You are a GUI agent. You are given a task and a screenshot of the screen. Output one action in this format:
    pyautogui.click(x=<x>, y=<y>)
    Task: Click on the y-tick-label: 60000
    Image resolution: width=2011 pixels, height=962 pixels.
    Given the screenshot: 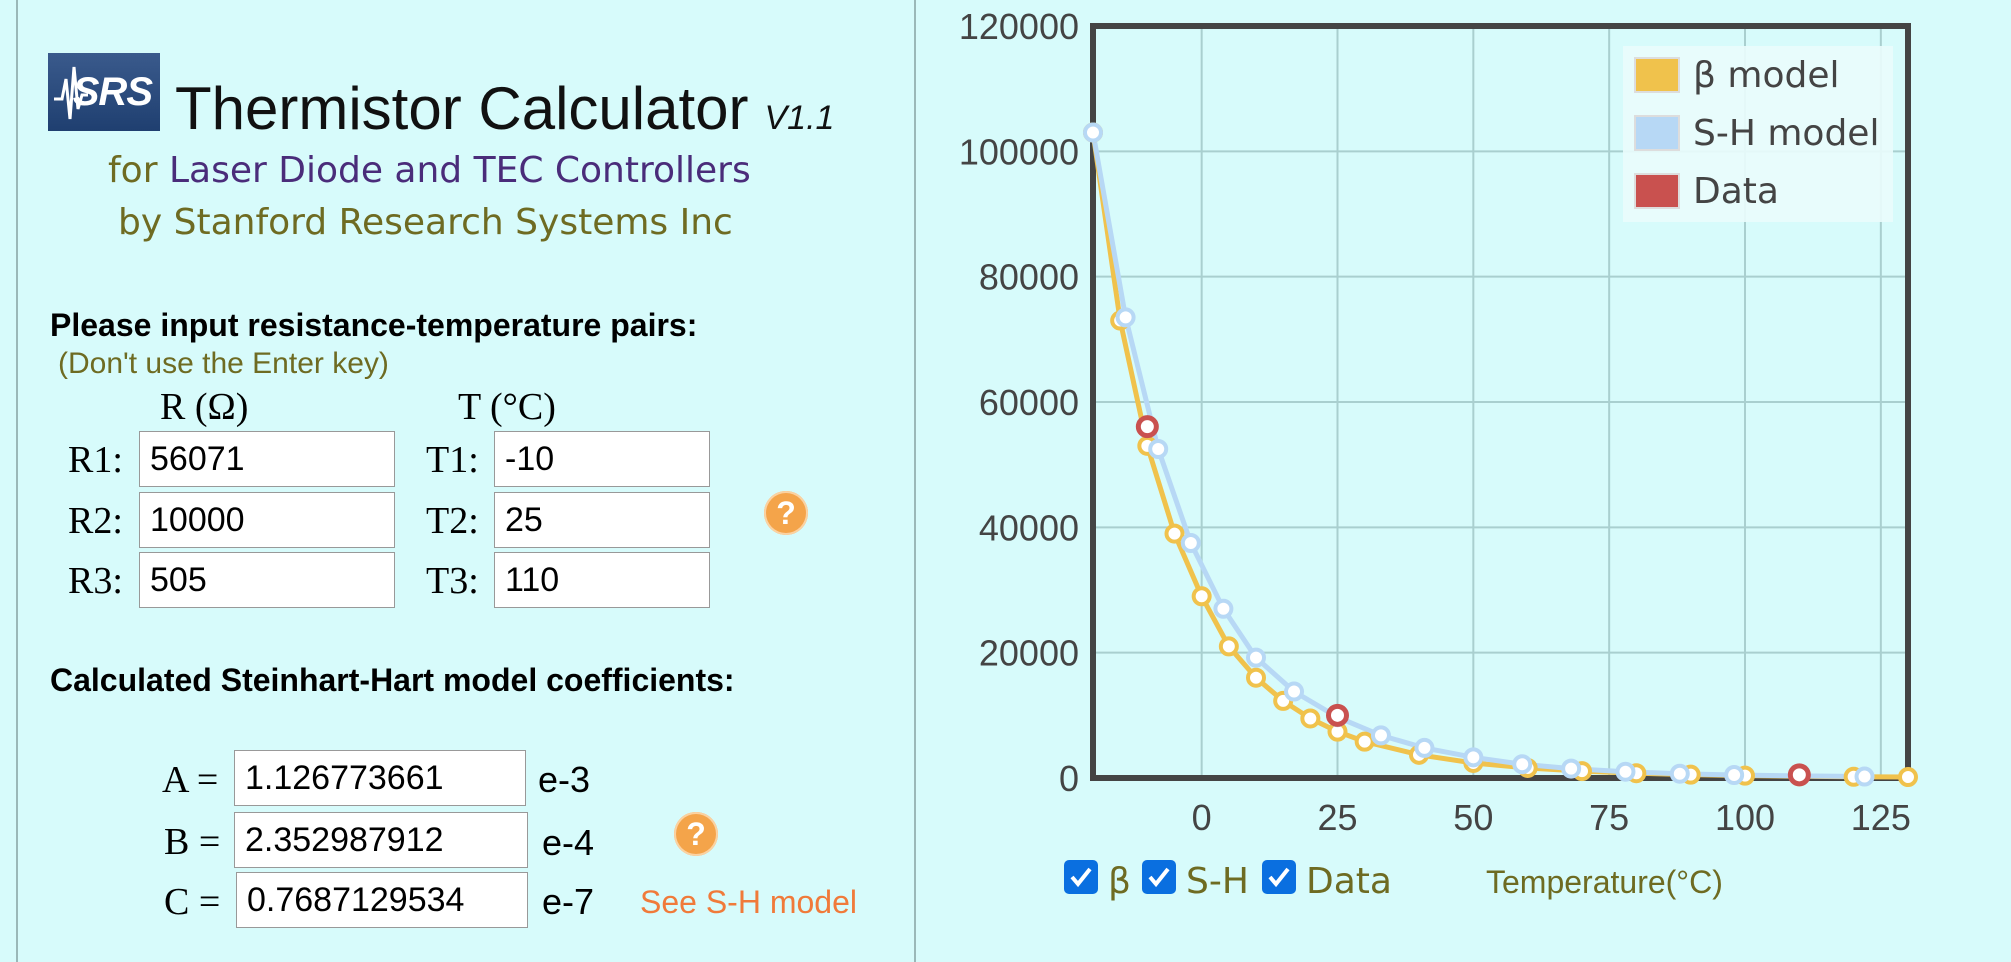 What is the action you would take?
    pyautogui.click(x=1029, y=402)
    